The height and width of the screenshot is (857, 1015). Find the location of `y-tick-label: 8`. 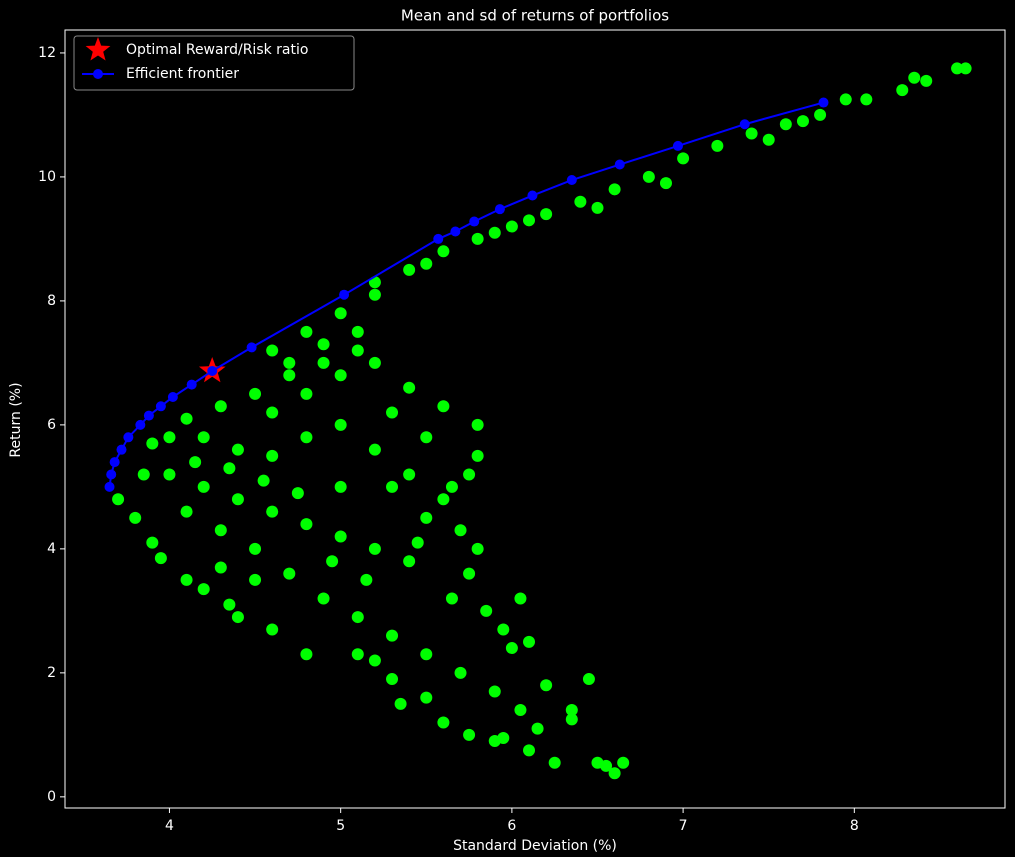

y-tick-label: 8 is located at coordinates (51, 301).